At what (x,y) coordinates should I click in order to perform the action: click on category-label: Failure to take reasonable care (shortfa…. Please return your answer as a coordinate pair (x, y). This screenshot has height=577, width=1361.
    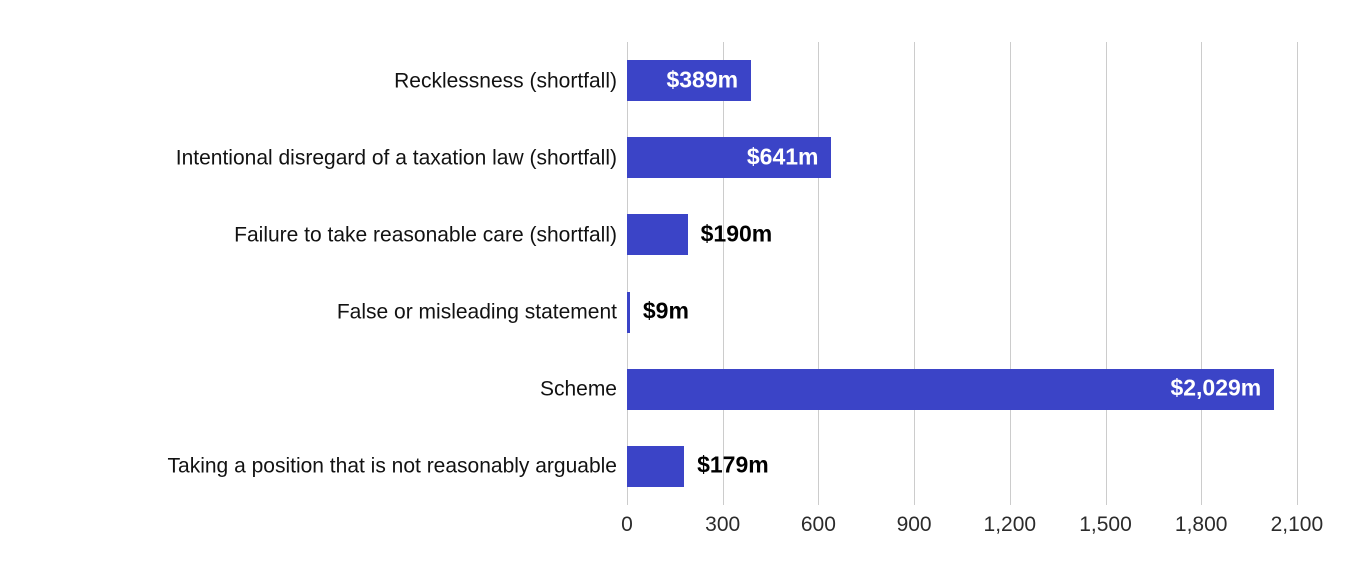
    Looking at the image, I should click on (425, 235).